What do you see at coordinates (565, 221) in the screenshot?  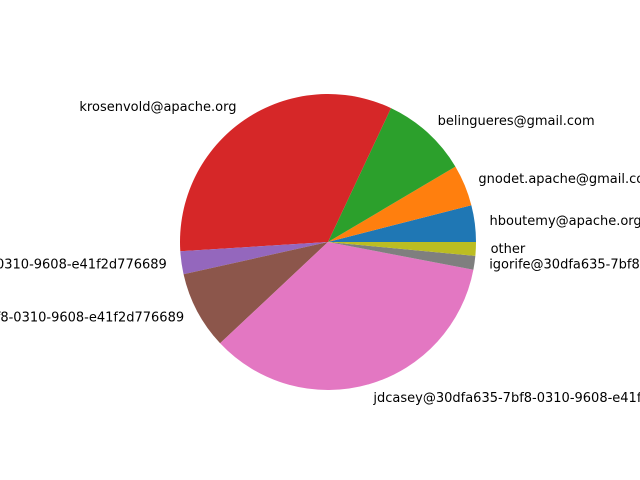 I see `pie-label-0: hboutemy@apache.org` at bounding box center [565, 221].